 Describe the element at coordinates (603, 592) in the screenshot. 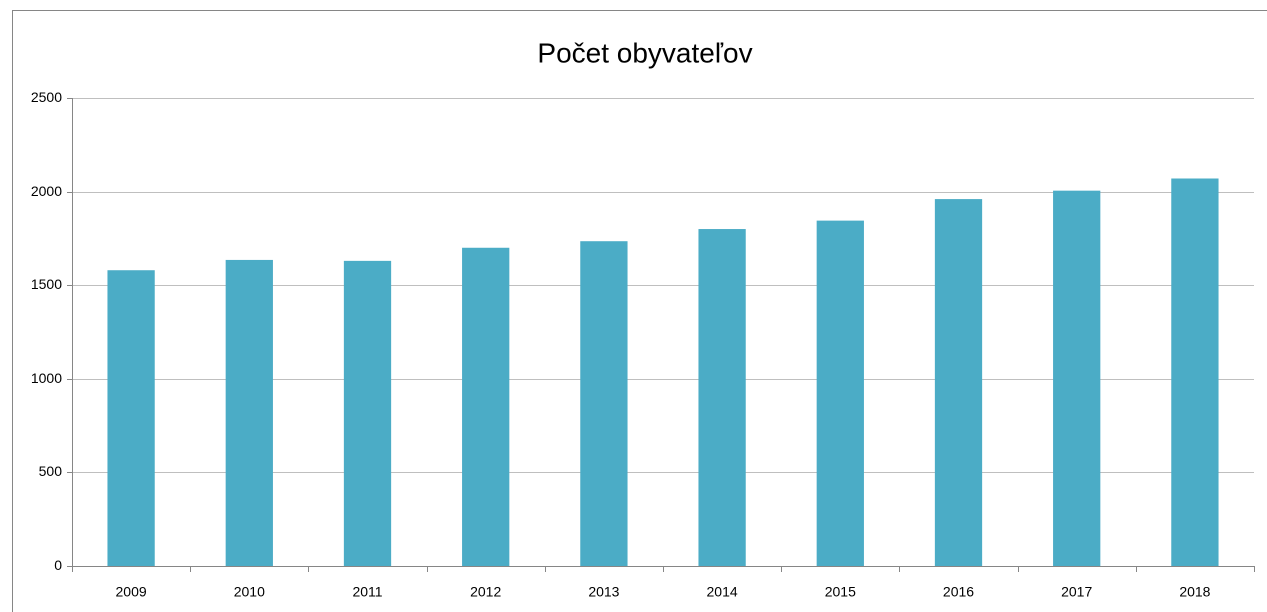

I see `x-tick-label: 2013` at that location.